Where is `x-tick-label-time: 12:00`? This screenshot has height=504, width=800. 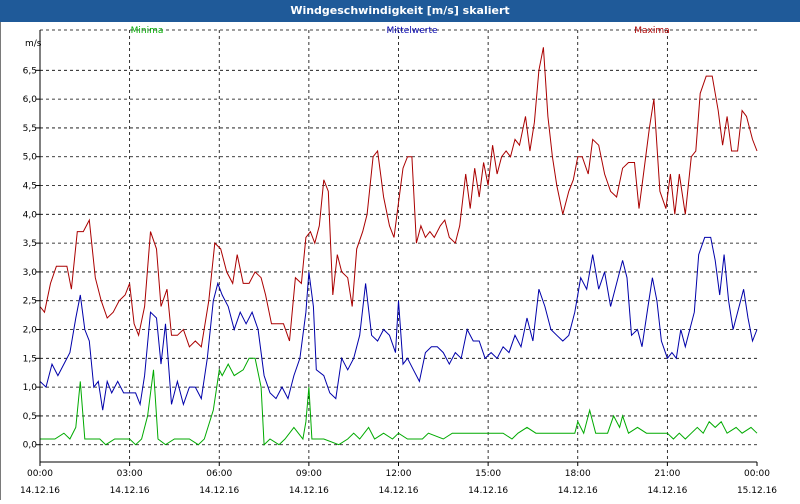 x-tick-label-time: 12:00 is located at coordinates (399, 474).